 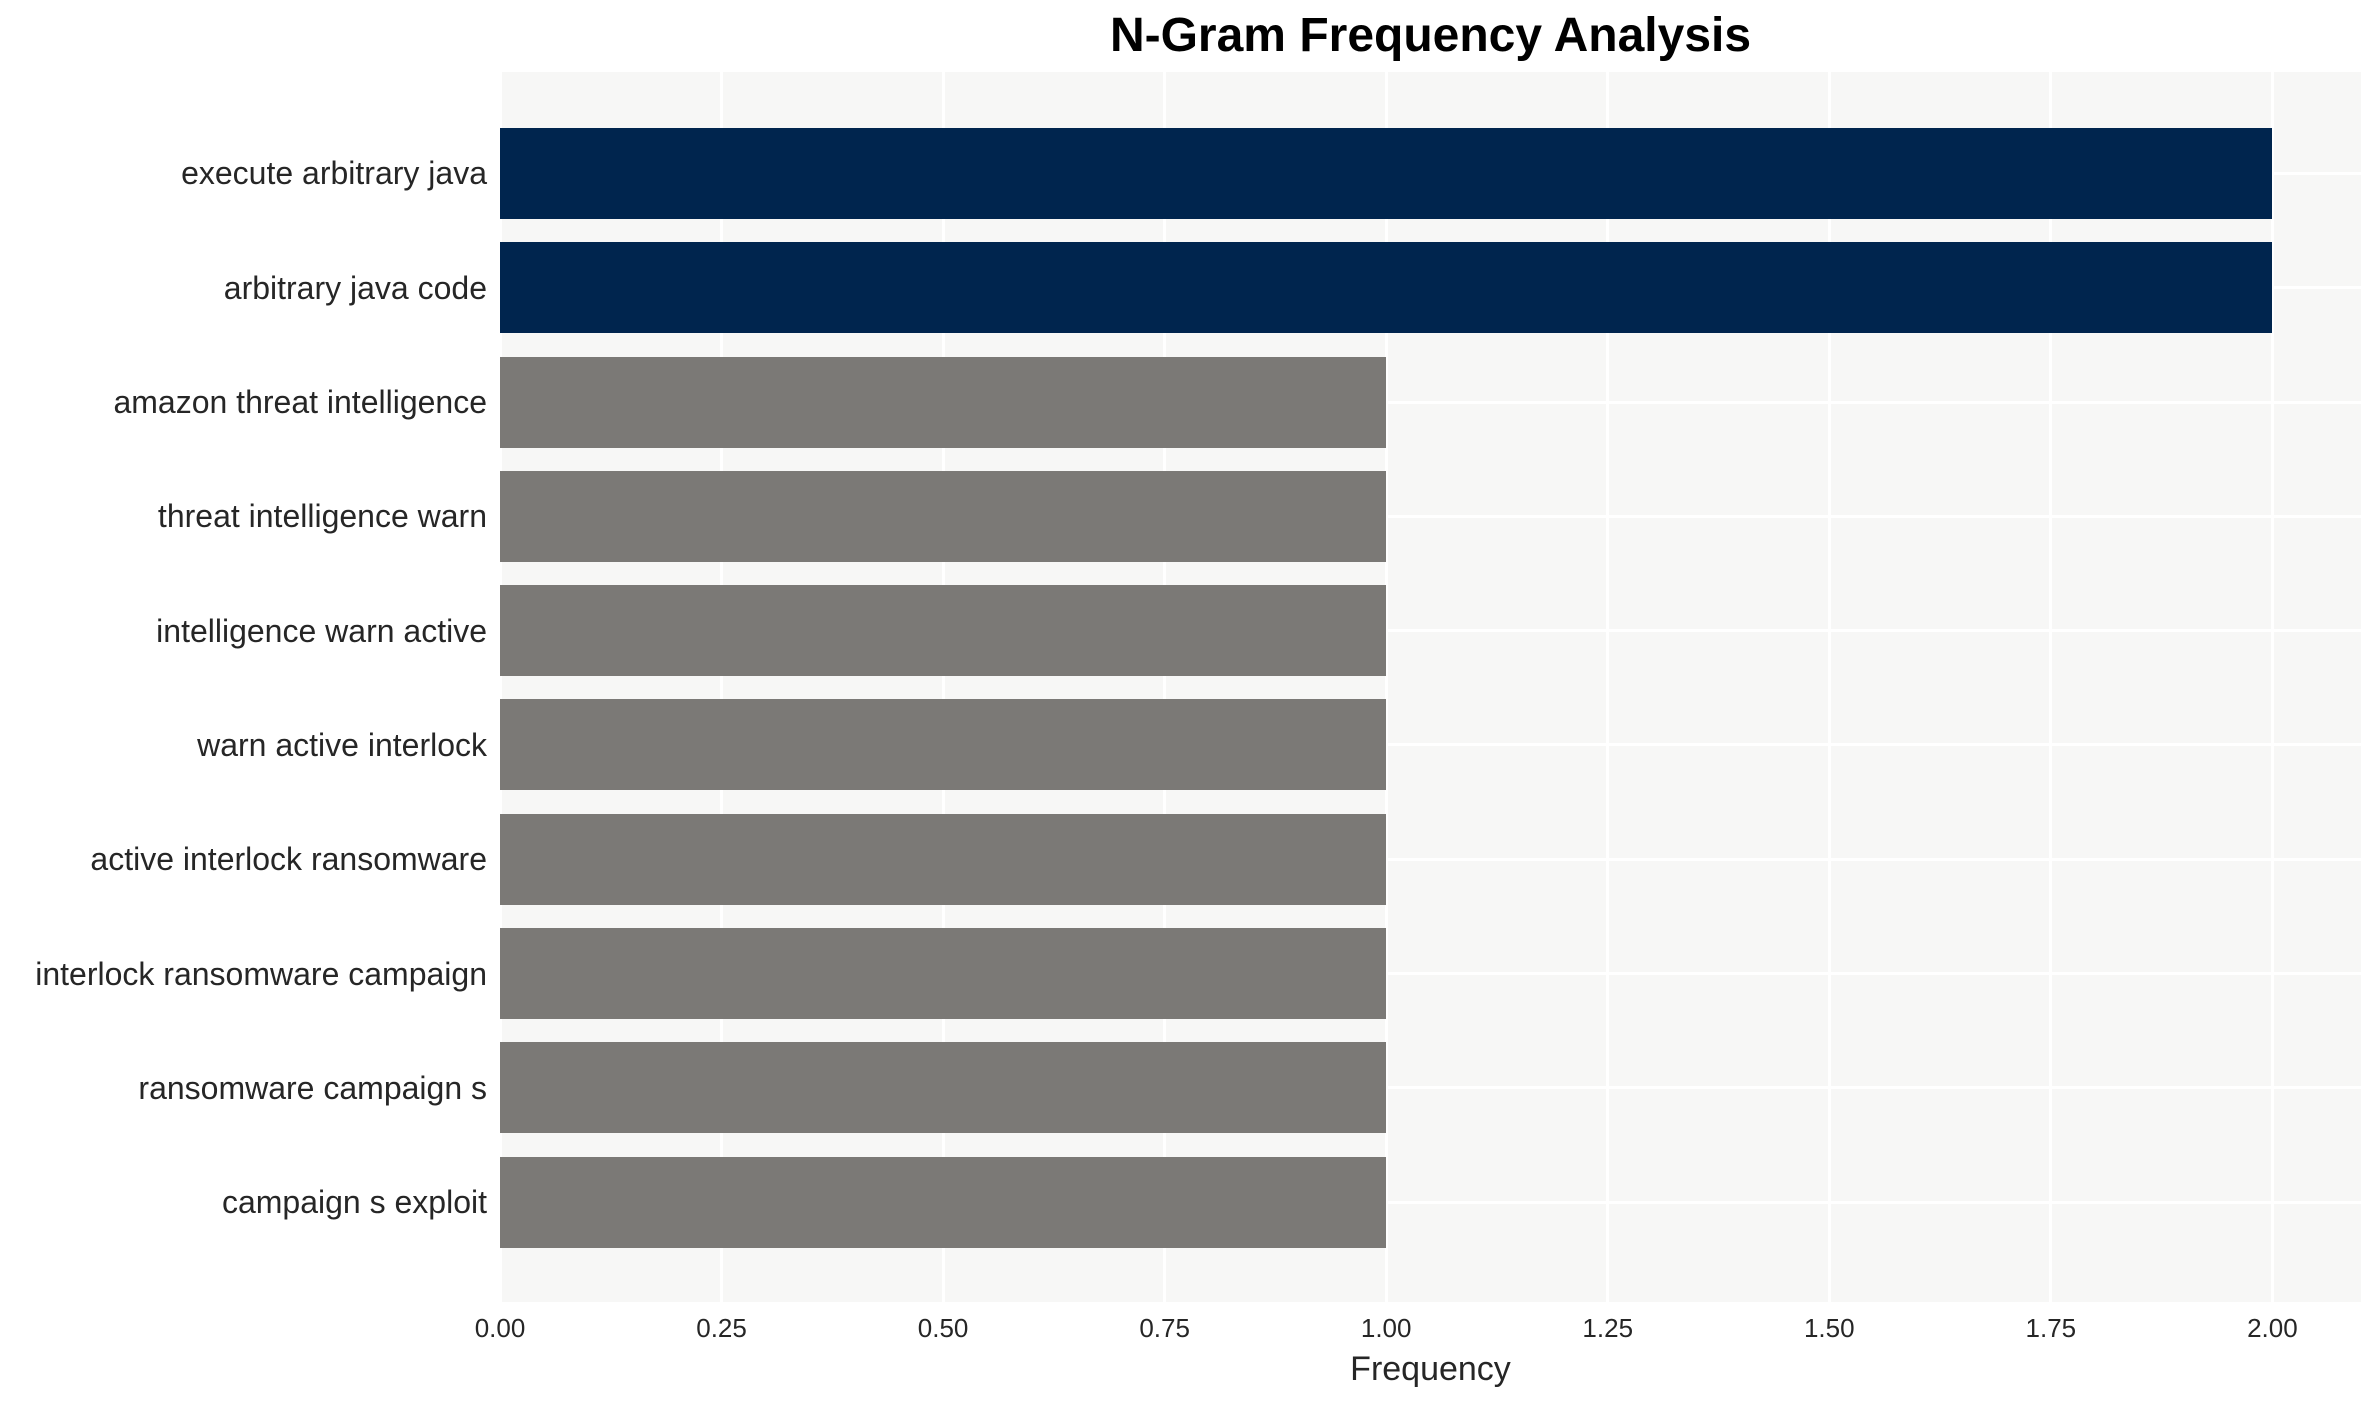 I want to click on y-tick-label: active interlock ransomware, so click(x=288, y=859).